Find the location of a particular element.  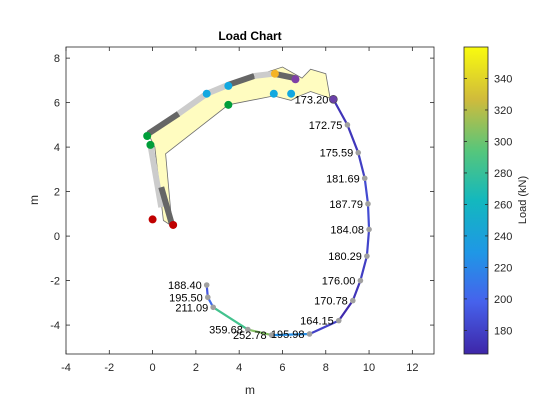

x-axis-label: m is located at coordinates (250, 390).